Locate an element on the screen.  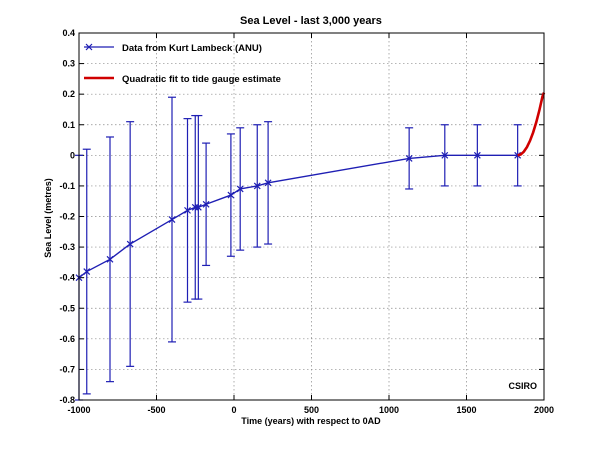
legend-marker-lambeck is located at coordinates (89, 47).